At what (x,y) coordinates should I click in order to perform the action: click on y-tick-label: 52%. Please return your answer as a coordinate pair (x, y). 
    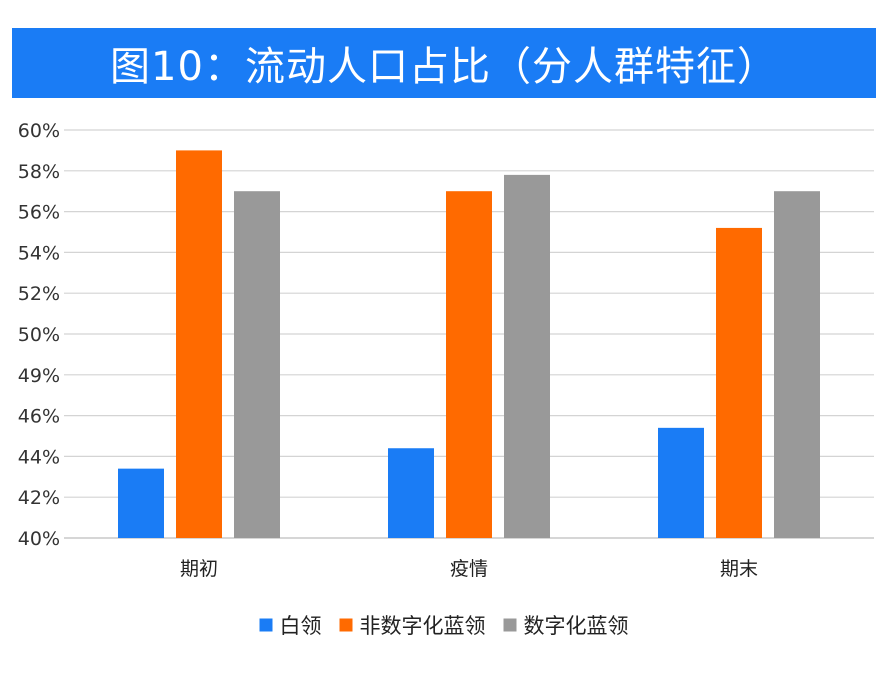
    Looking at the image, I should click on (39, 294).